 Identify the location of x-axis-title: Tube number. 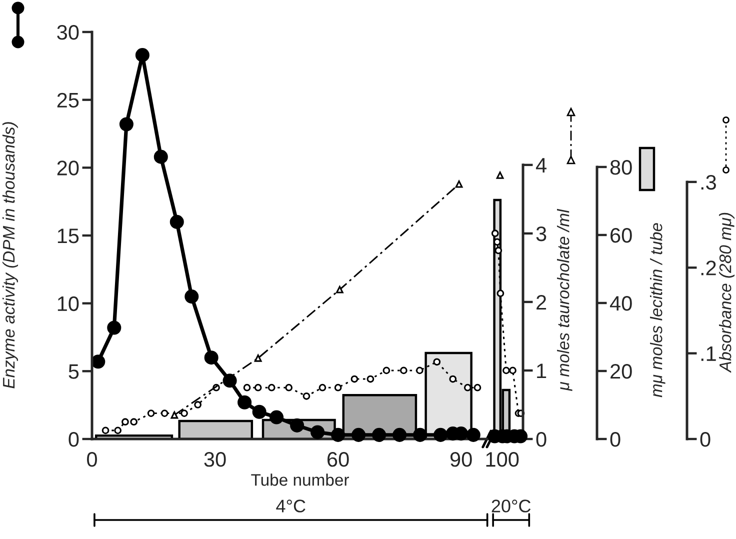
(300, 480).